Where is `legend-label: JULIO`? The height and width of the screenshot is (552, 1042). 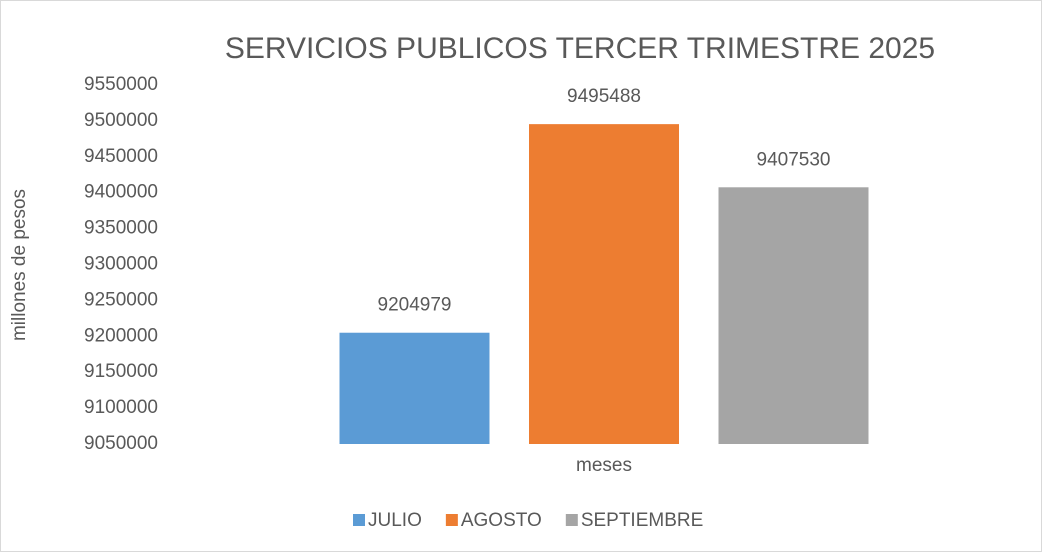
legend-label: JULIO is located at coordinates (395, 520).